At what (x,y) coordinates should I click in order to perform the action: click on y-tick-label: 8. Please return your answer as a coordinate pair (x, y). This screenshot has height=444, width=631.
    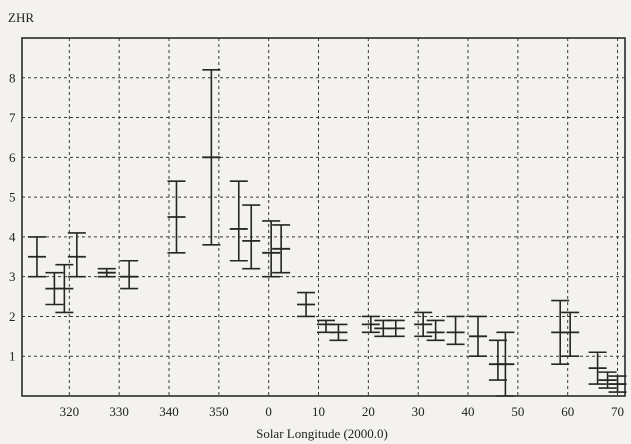
    Looking at the image, I should click on (12, 77).